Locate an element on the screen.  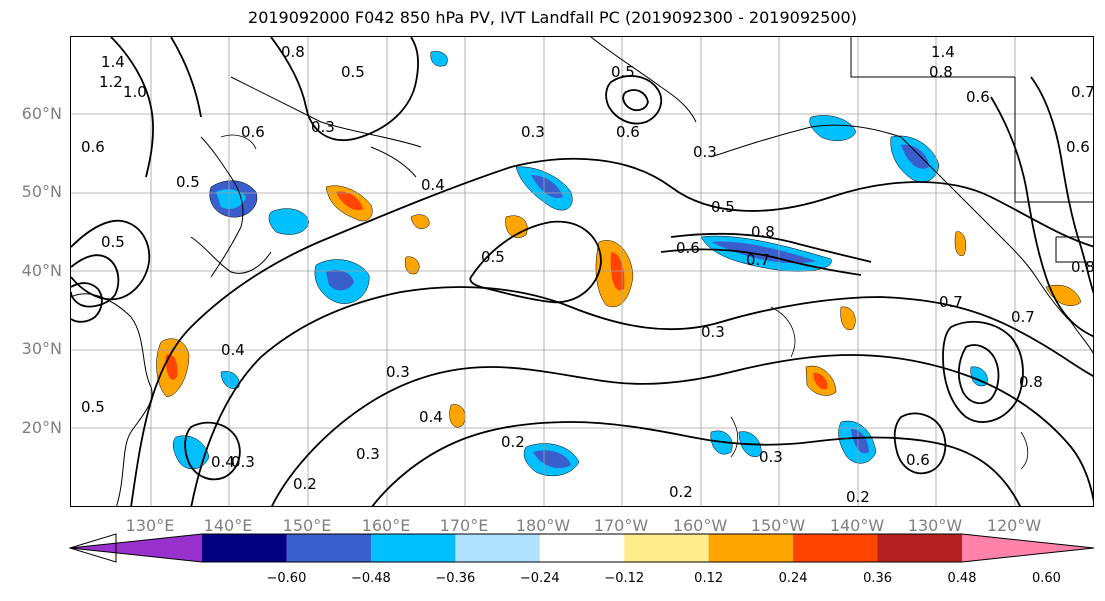
lat-label-20n: 20°N is located at coordinates (41, 427).